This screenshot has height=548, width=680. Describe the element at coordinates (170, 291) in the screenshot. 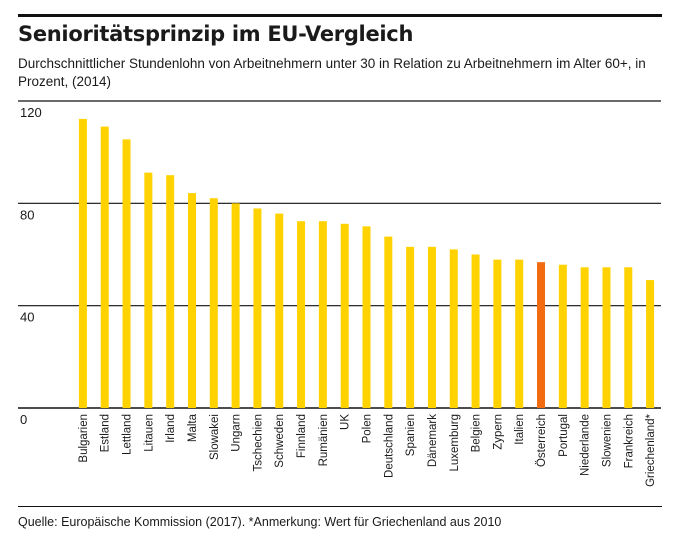

I see `bar-irland` at that location.